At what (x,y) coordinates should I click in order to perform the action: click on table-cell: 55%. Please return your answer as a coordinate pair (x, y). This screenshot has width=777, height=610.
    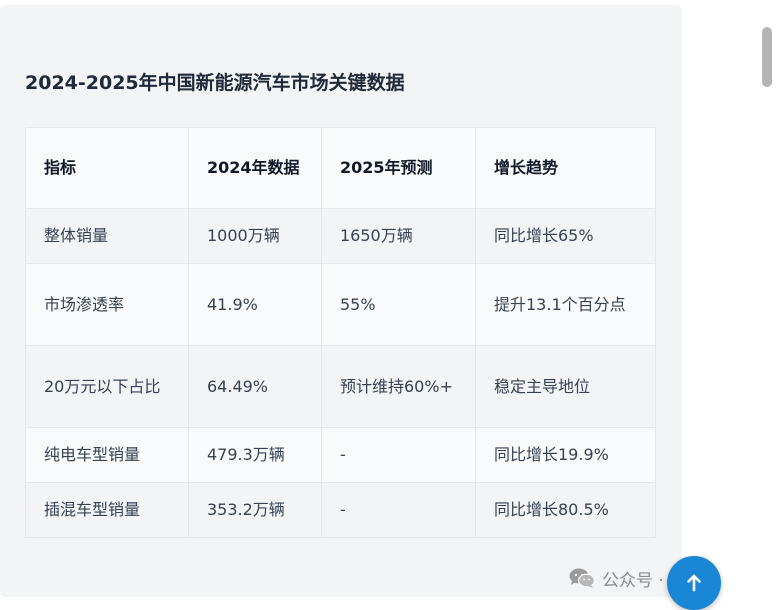
    Looking at the image, I should click on (398, 304).